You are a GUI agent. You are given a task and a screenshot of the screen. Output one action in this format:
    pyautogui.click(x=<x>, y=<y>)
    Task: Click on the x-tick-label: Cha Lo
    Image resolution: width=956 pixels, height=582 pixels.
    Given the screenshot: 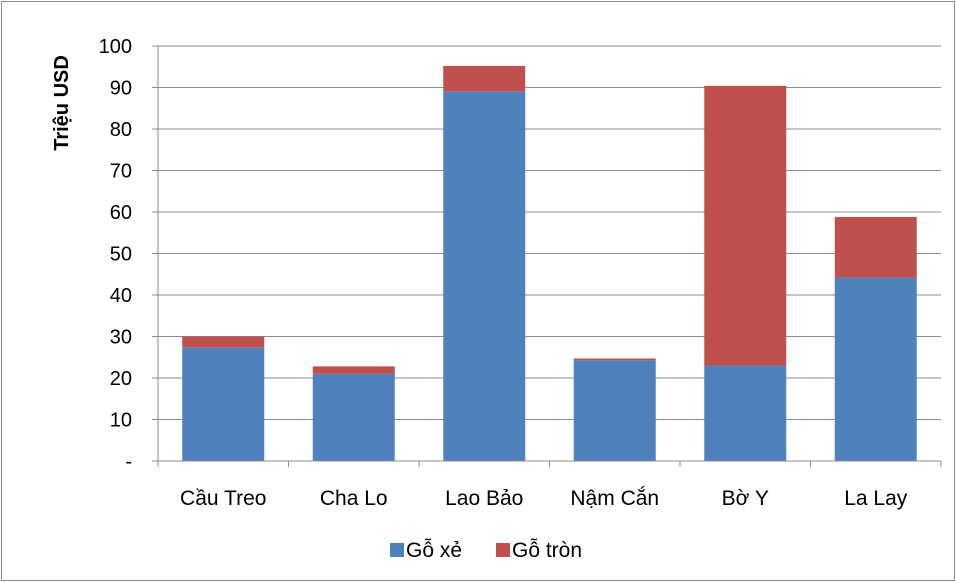 What is the action you would take?
    pyautogui.click(x=354, y=498)
    